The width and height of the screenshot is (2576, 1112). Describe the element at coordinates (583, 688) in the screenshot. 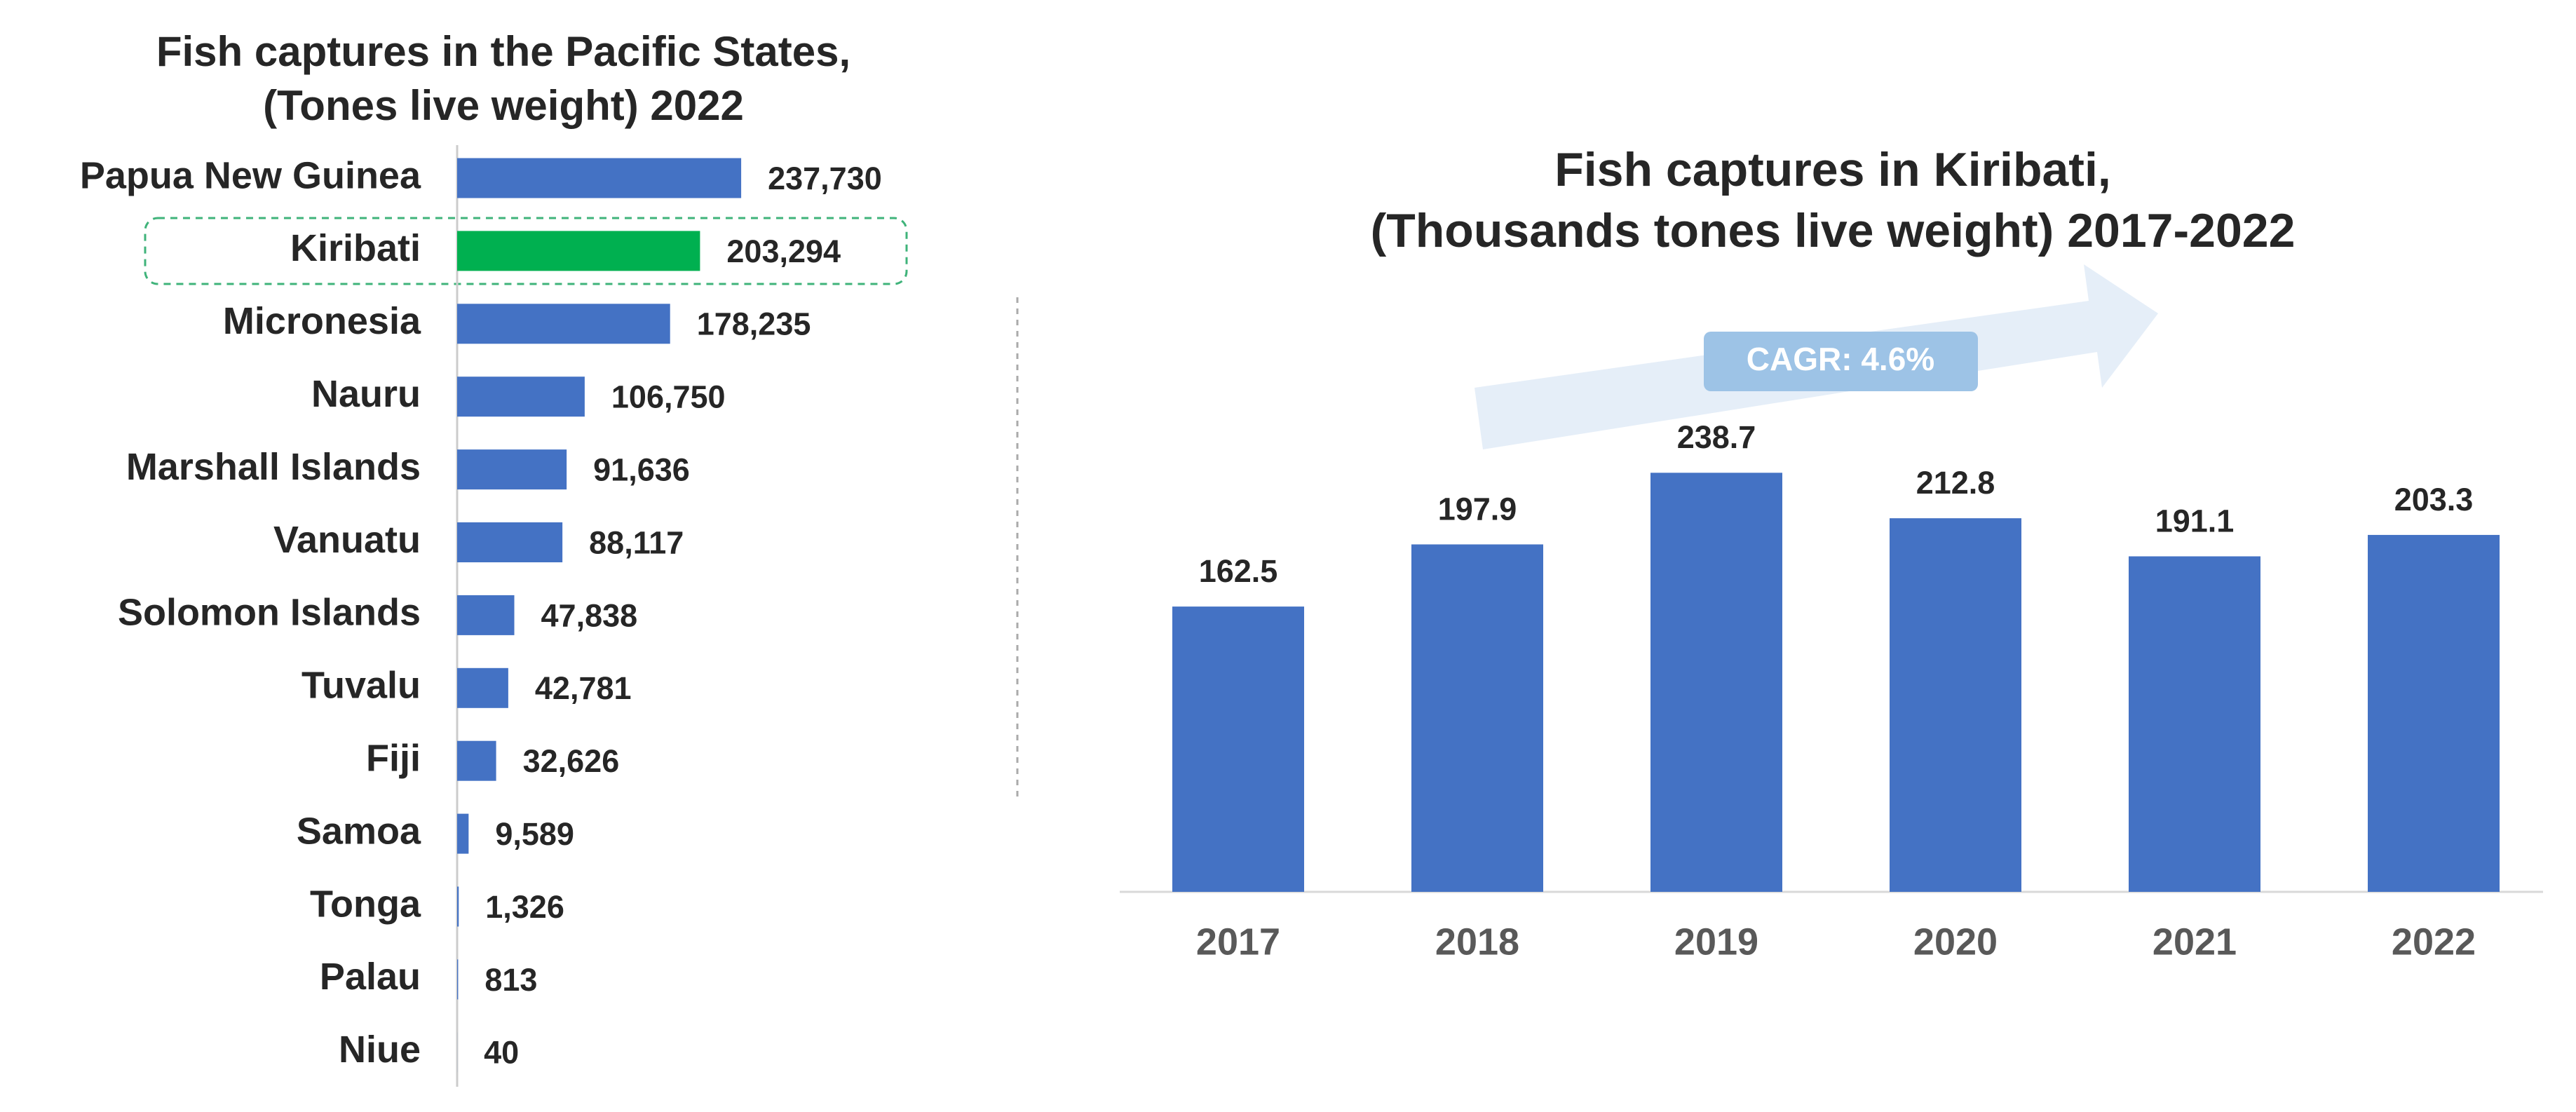

I see `value-label: 42,781` at that location.